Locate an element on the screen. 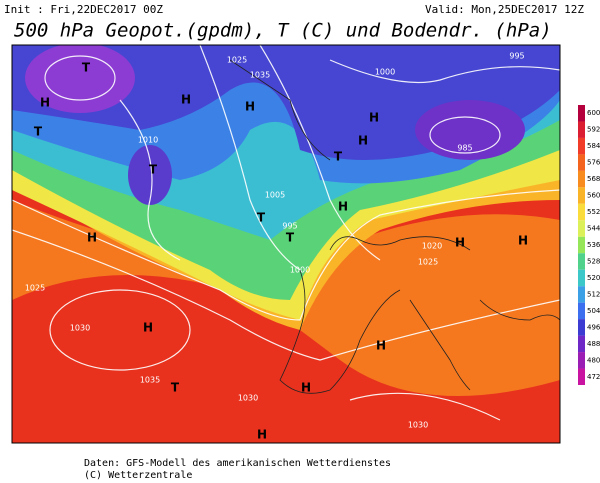 The height and width of the screenshot is (483, 600). low-purple-centre is located at coordinates (150, 175).